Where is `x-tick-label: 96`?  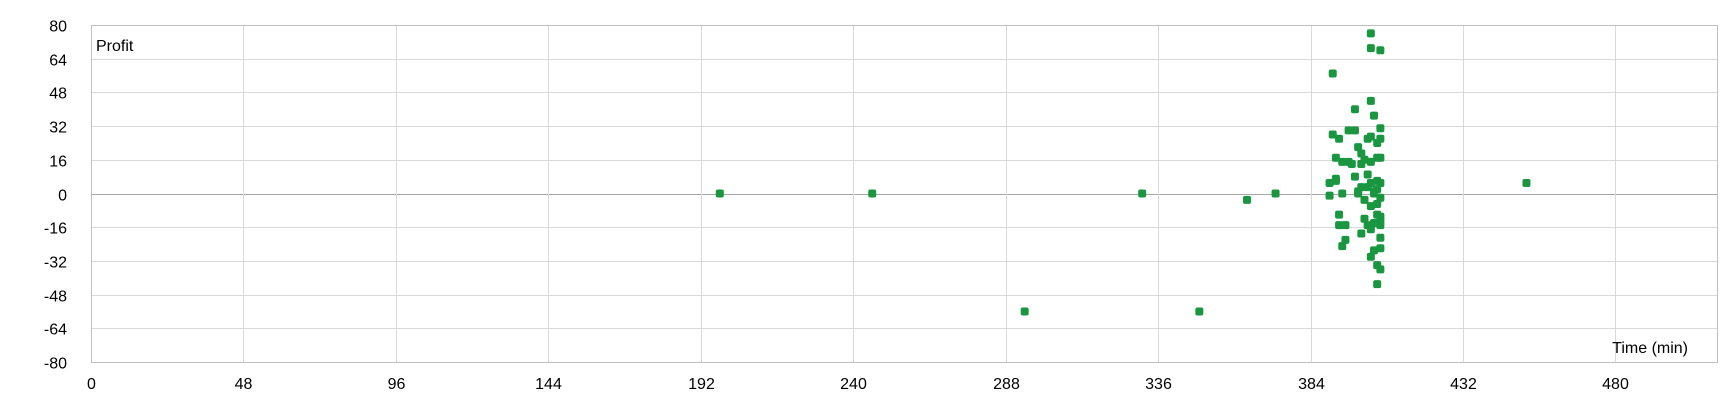 x-tick-label: 96 is located at coordinates (397, 384).